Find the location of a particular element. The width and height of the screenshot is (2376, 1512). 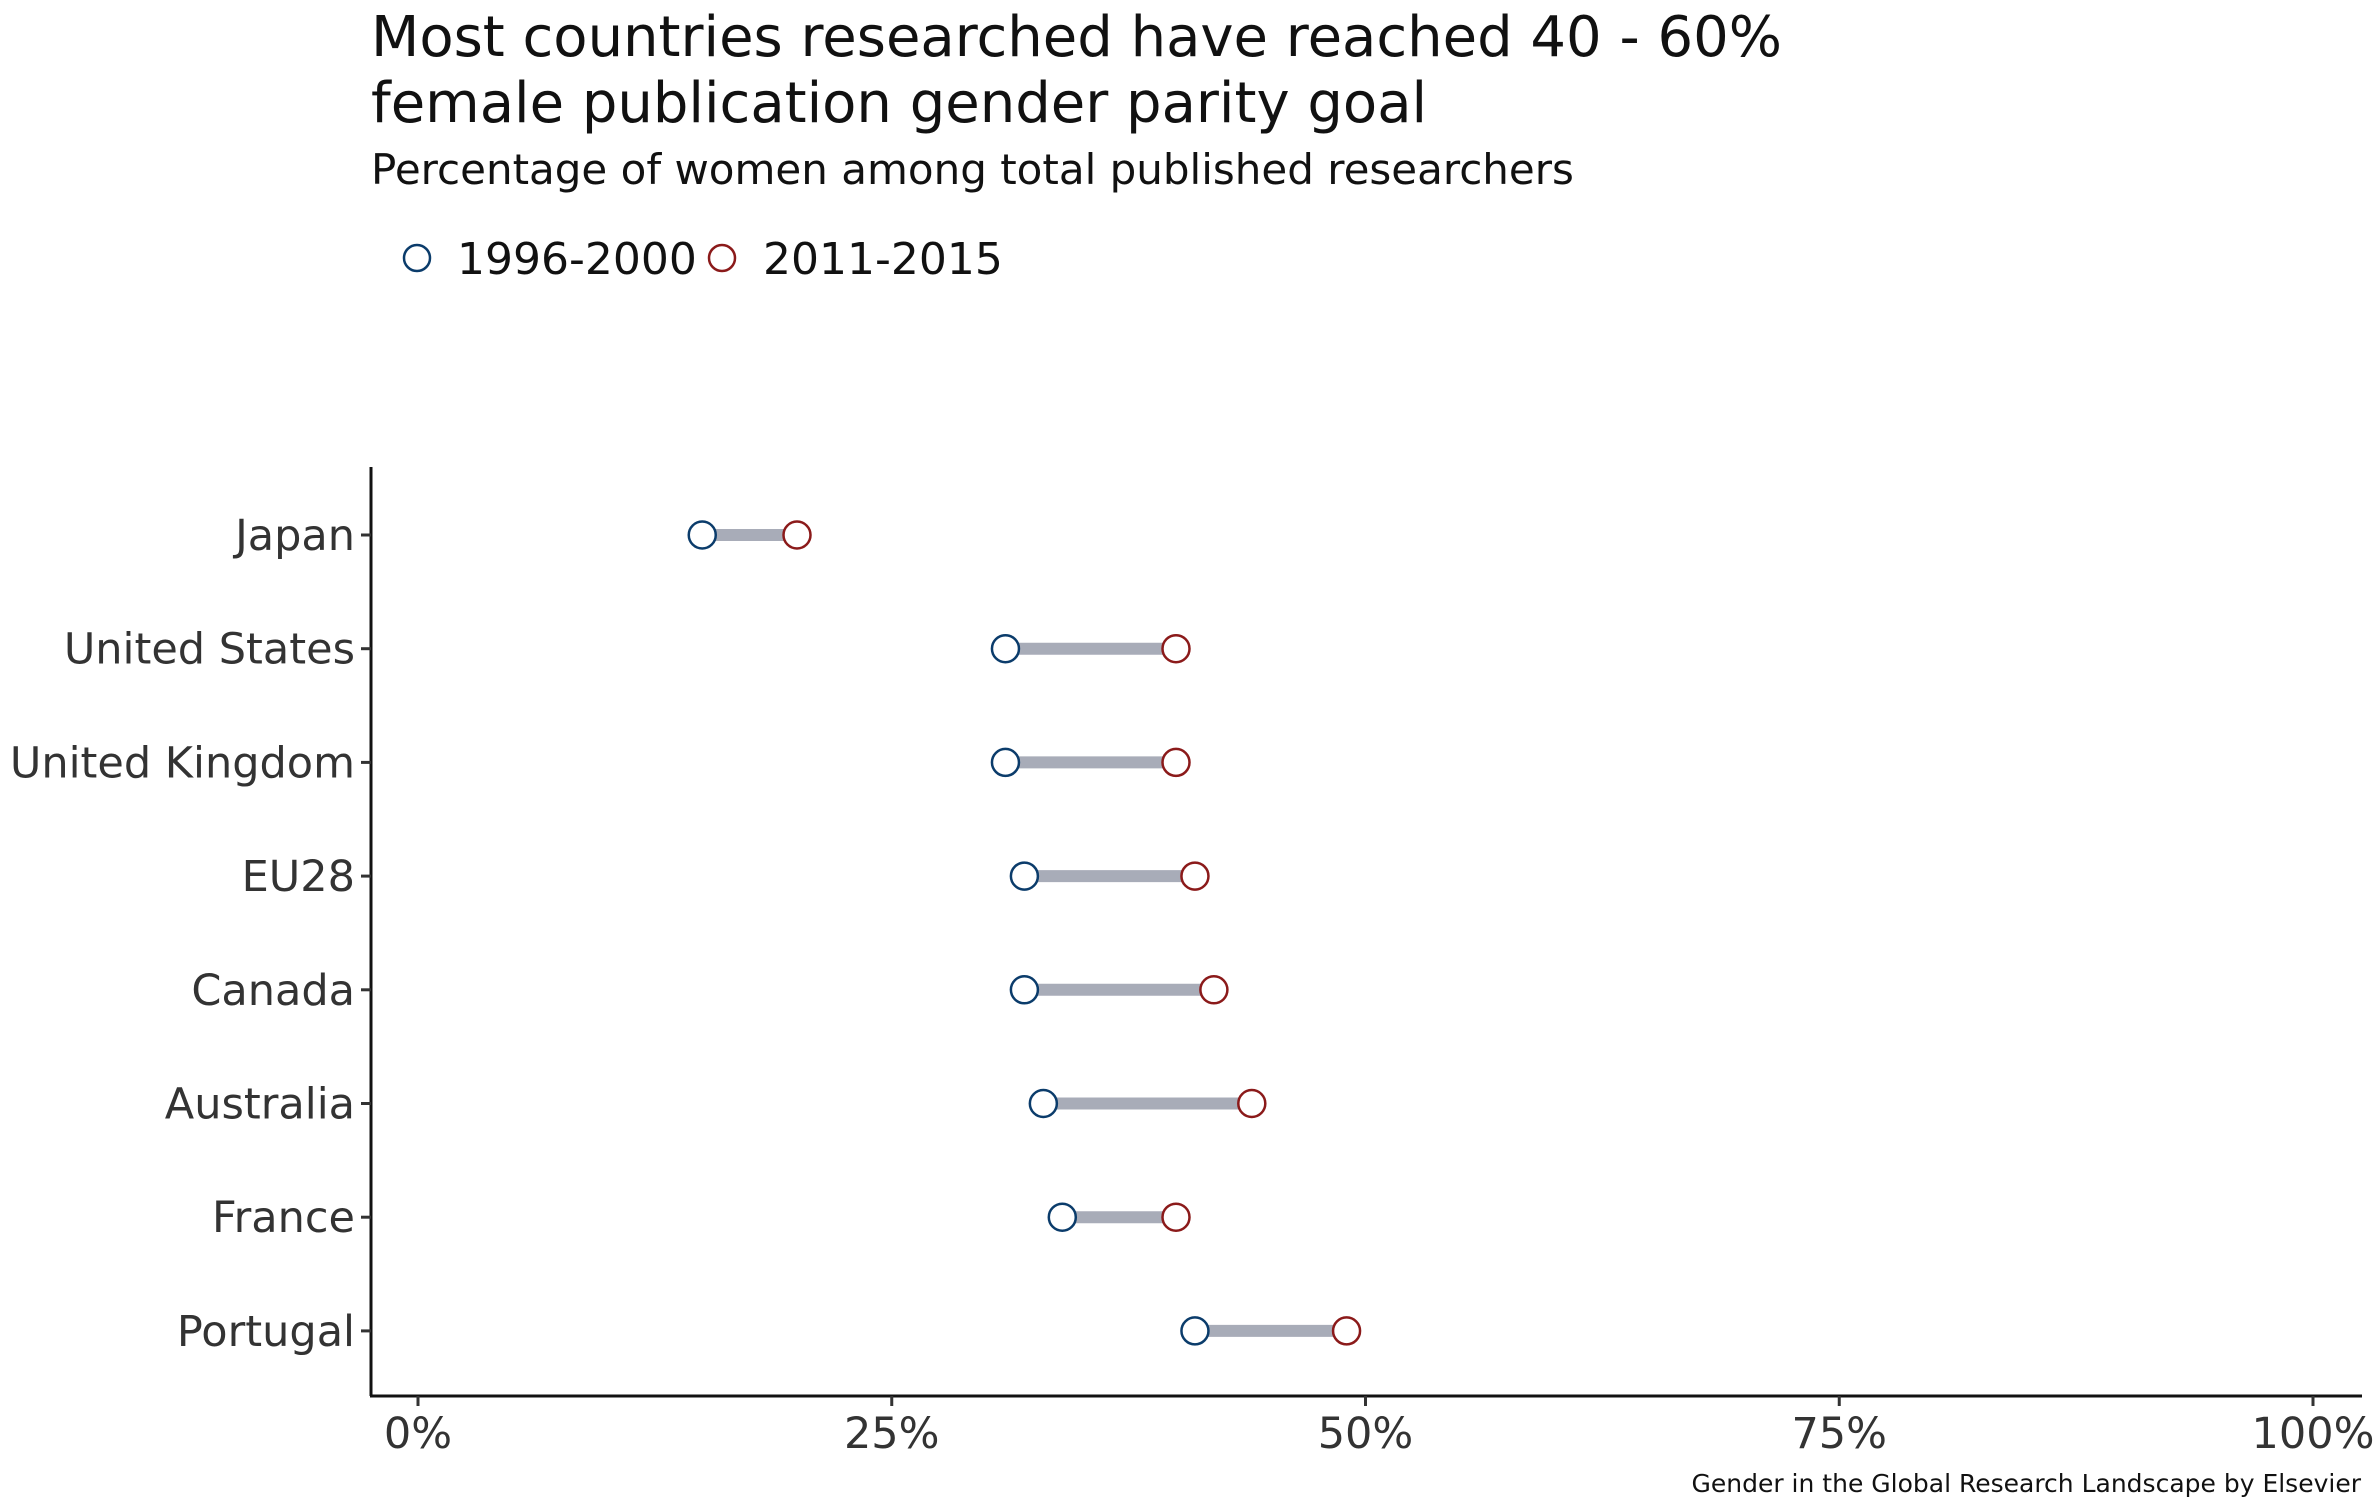

legend-label-2011-2015: 2011-2015 is located at coordinates (883, 259).